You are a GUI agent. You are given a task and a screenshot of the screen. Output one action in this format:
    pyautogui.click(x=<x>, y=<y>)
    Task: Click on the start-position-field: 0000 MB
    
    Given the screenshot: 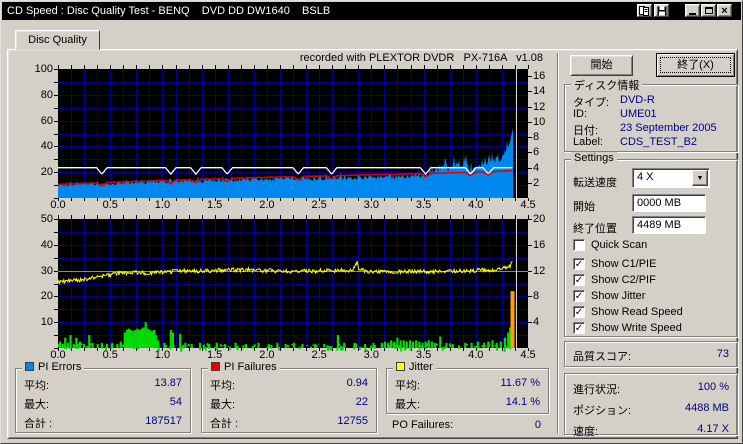 What is the action you would take?
    pyautogui.click(x=669, y=203)
    